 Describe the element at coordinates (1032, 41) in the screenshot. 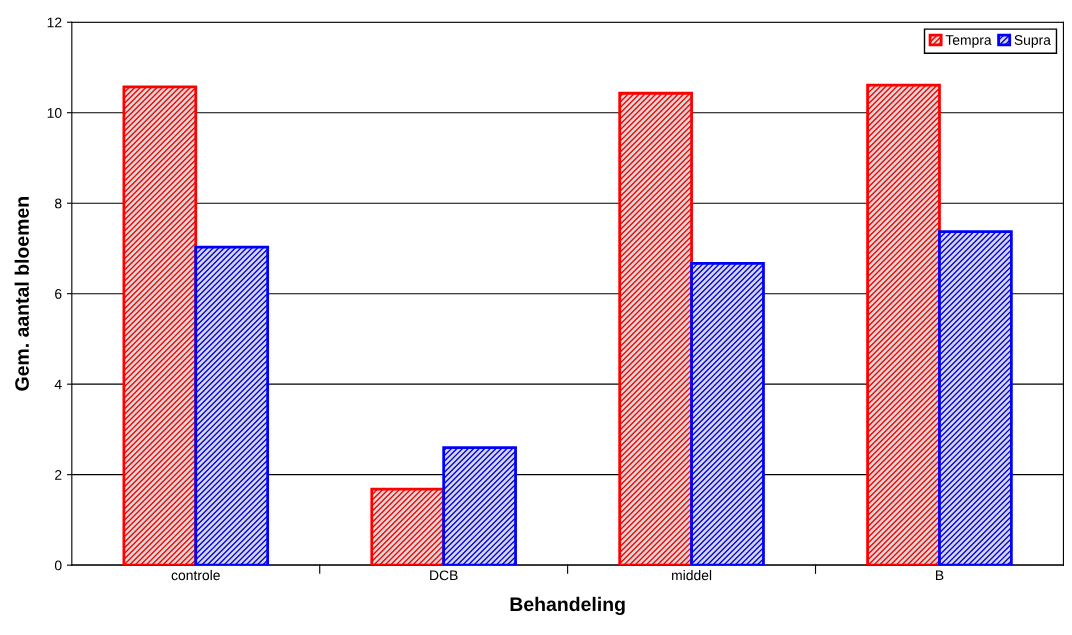

I see `legend-label: Supra` at that location.